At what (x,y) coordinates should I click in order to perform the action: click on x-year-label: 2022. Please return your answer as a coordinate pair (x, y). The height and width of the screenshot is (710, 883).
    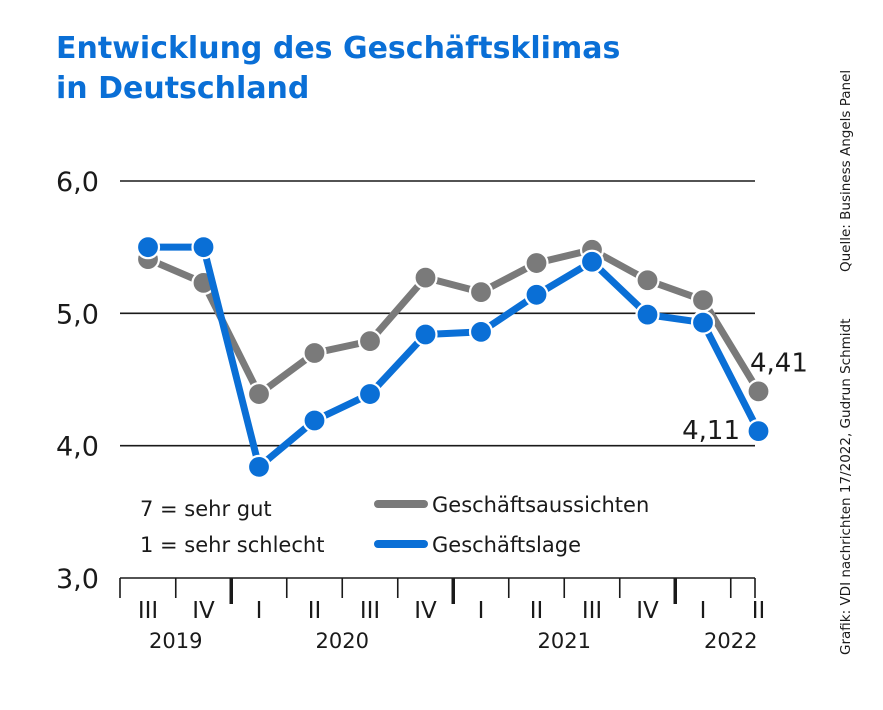
    Looking at the image, I should click on (730, 641).